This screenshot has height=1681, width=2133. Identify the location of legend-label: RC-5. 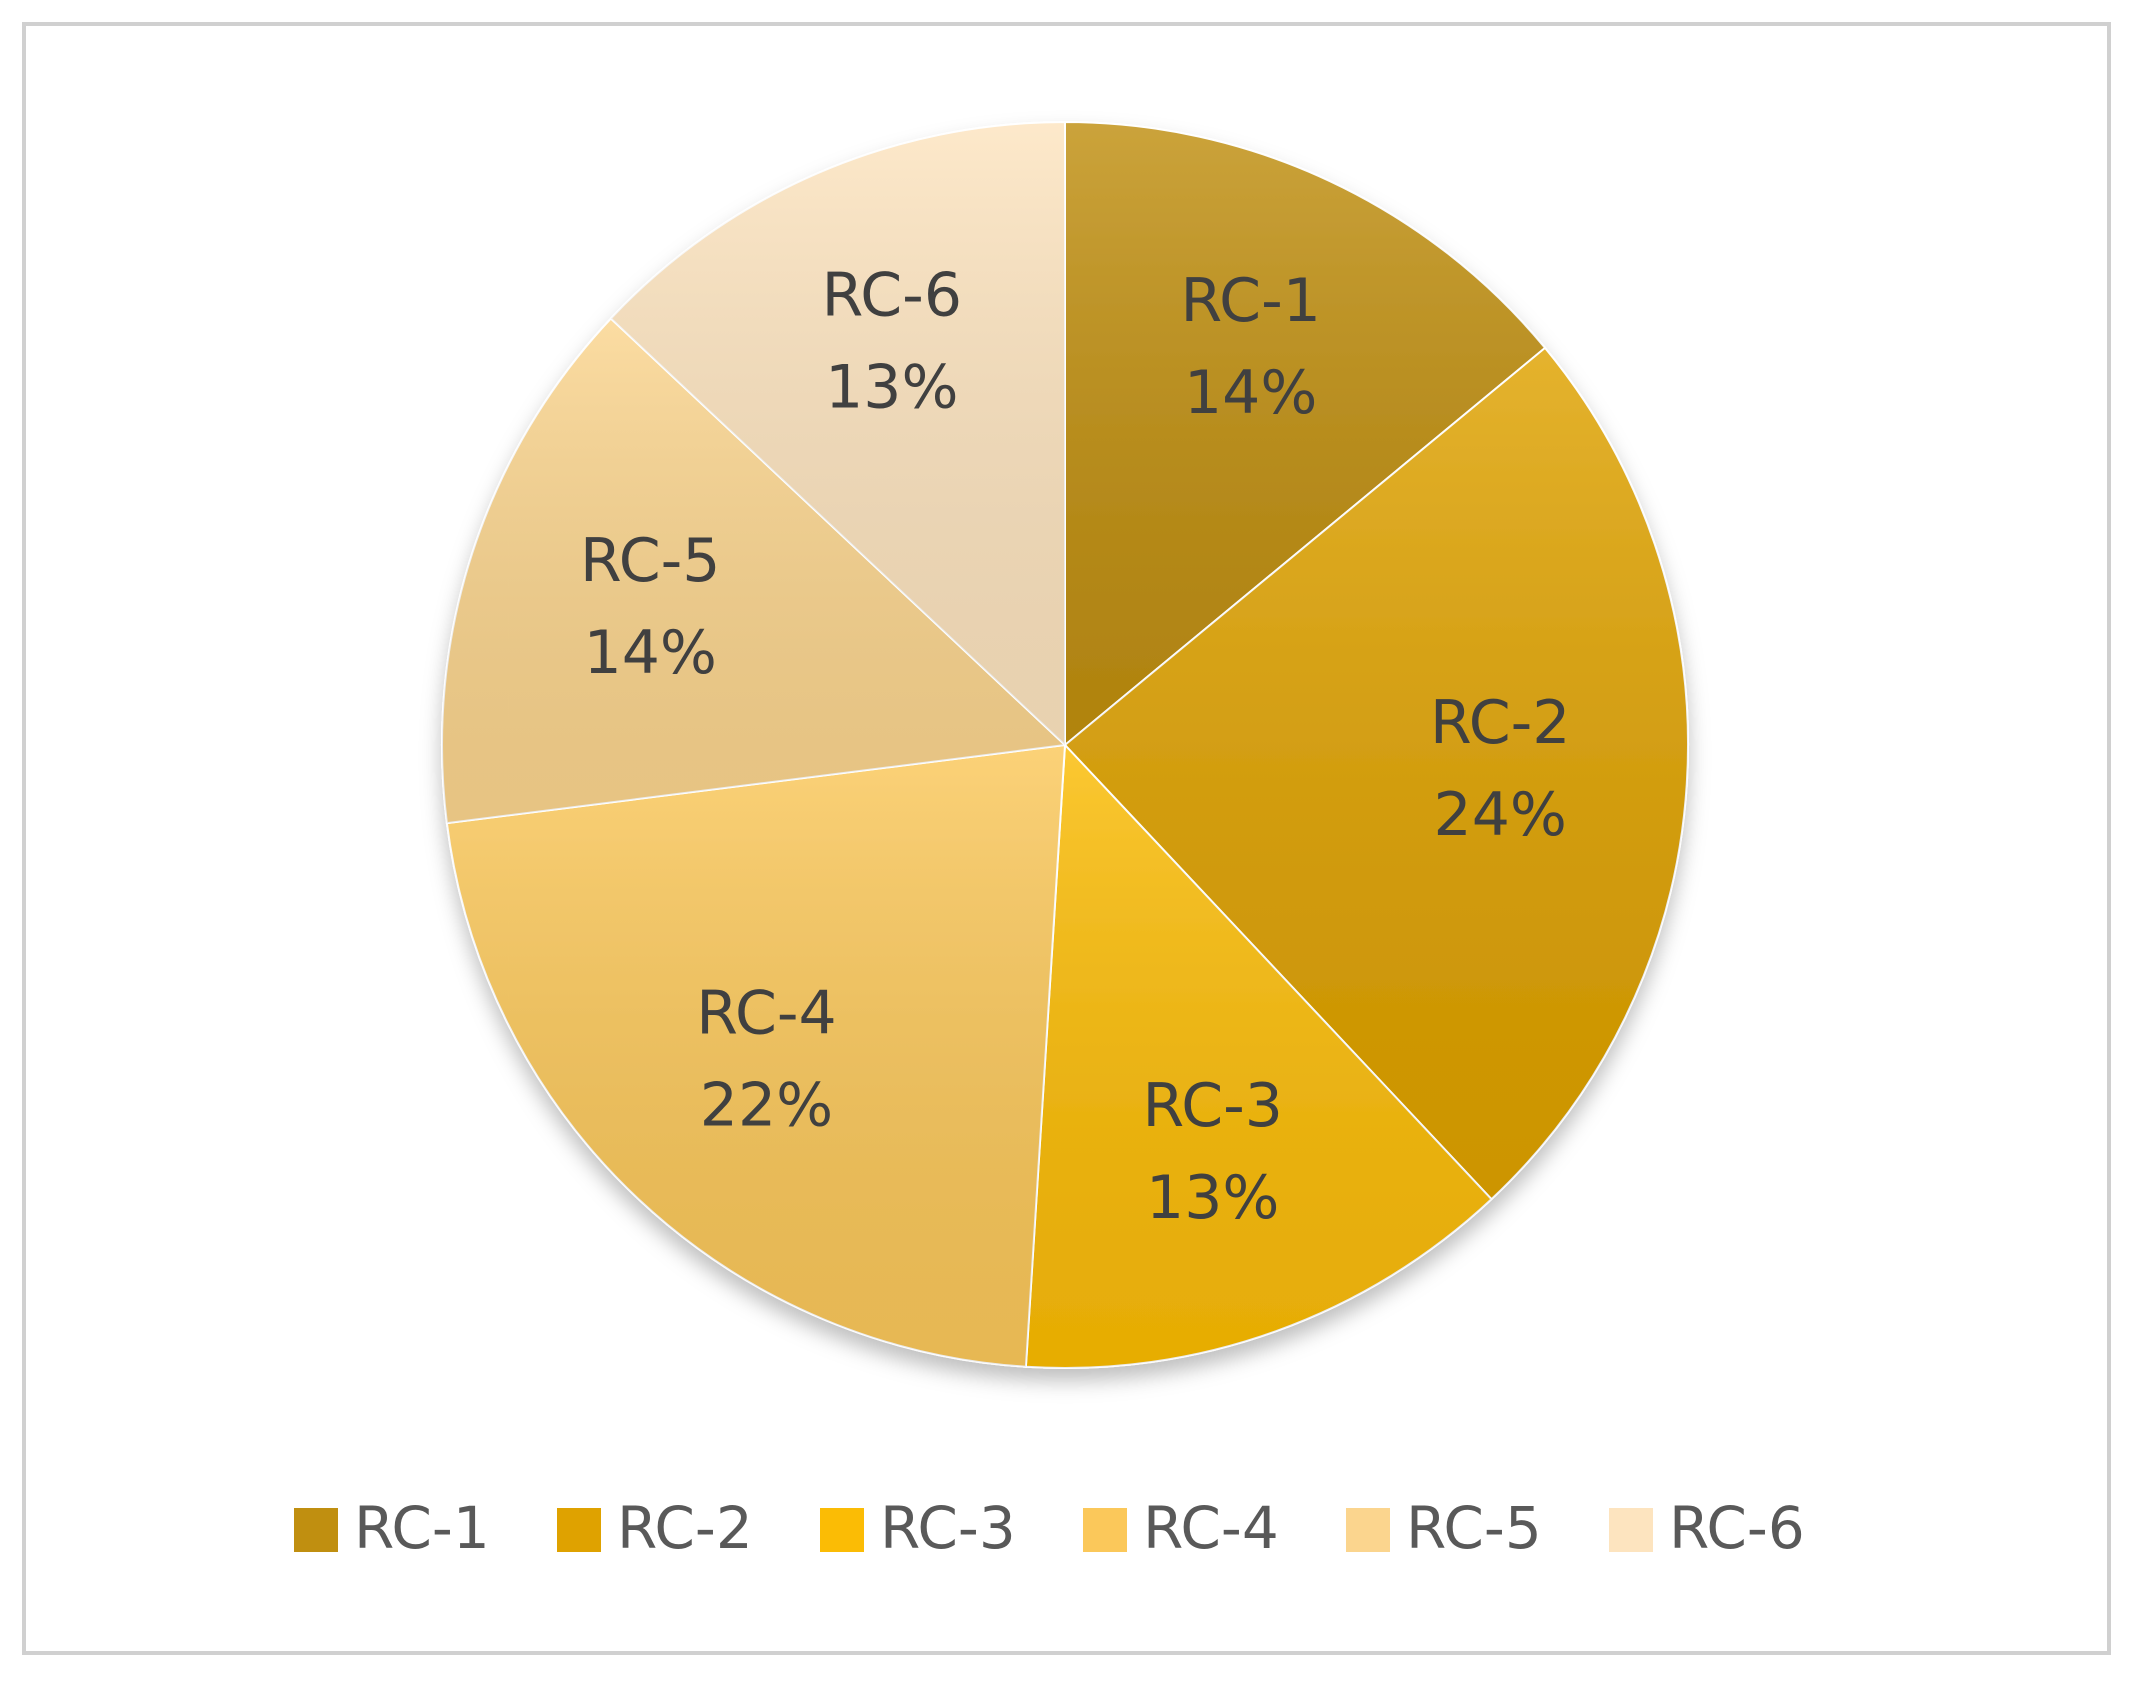
(1474, 1528).